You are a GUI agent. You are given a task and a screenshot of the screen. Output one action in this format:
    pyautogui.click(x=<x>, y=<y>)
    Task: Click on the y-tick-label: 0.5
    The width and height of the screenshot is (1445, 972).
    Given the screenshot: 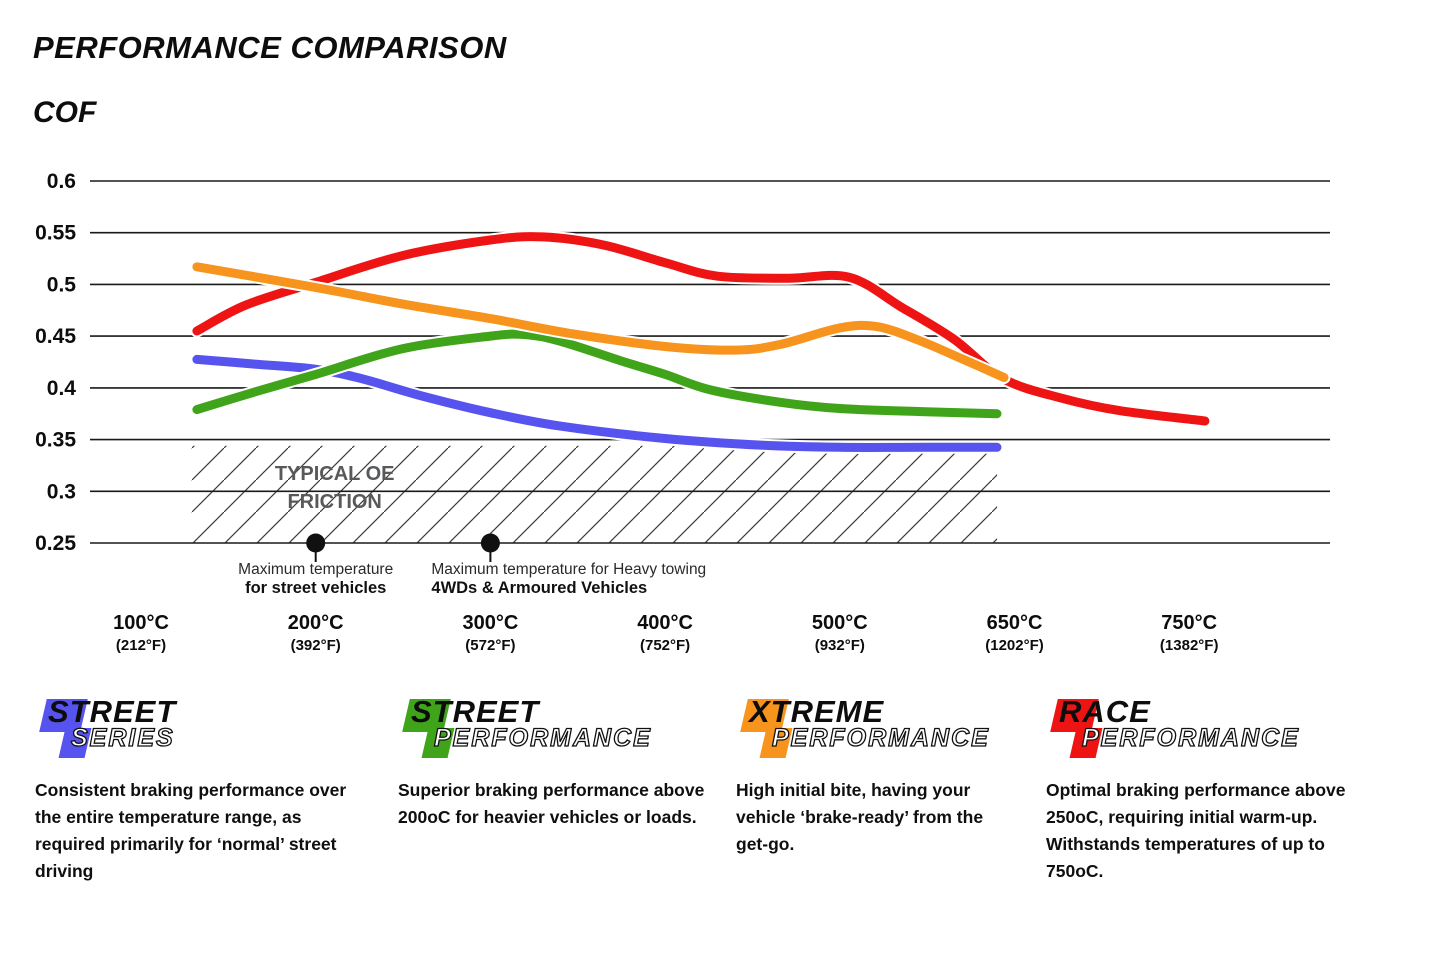 What is the action you would take?
    pyautogui.click(x=62, y=284)
    